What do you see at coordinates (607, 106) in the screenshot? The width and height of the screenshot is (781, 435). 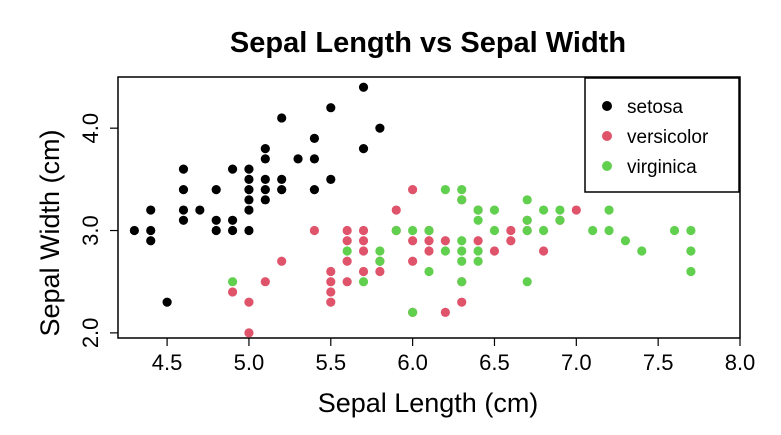 I see `legend-marker-setosa` at bounding box center [607, 106].